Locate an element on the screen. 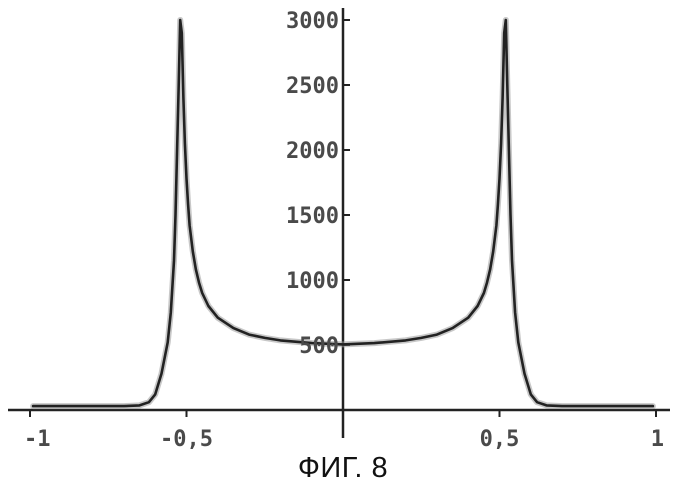 Image resolution: width=686 pixels, height=500 pixels. y-tick-label: 500 is located at coordinates (319, 346).